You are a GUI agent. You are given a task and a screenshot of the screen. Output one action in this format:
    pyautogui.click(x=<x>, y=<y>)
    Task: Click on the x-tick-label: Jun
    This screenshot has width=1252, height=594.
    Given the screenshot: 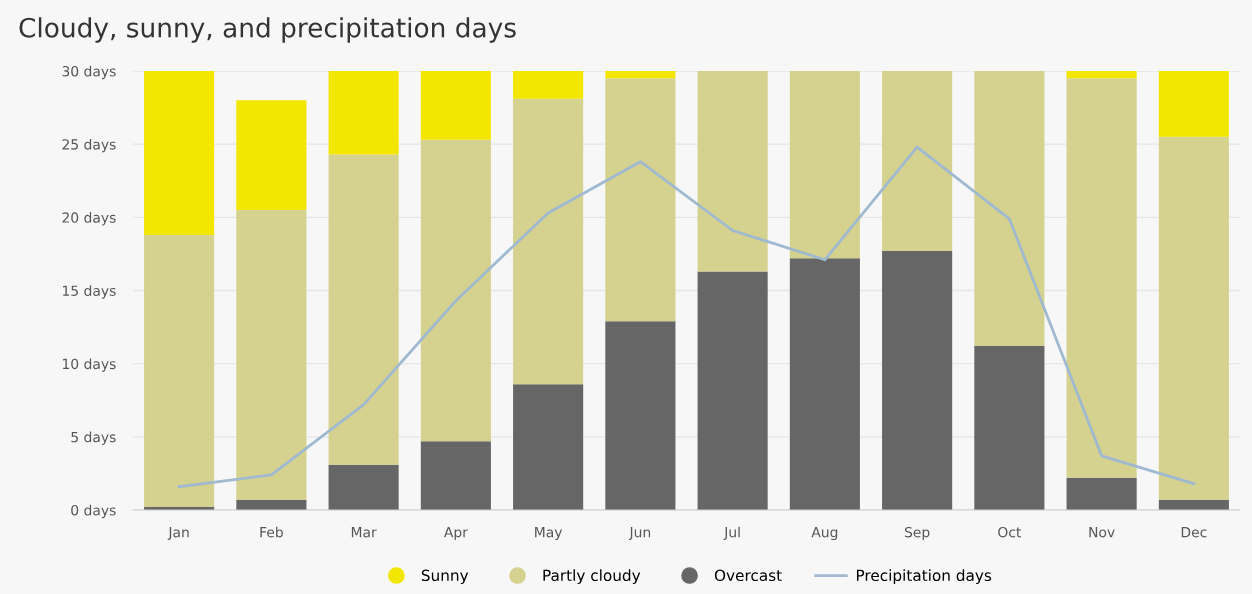 What is the action you would take?
    pyautogui.click(x=639, y=533)
    